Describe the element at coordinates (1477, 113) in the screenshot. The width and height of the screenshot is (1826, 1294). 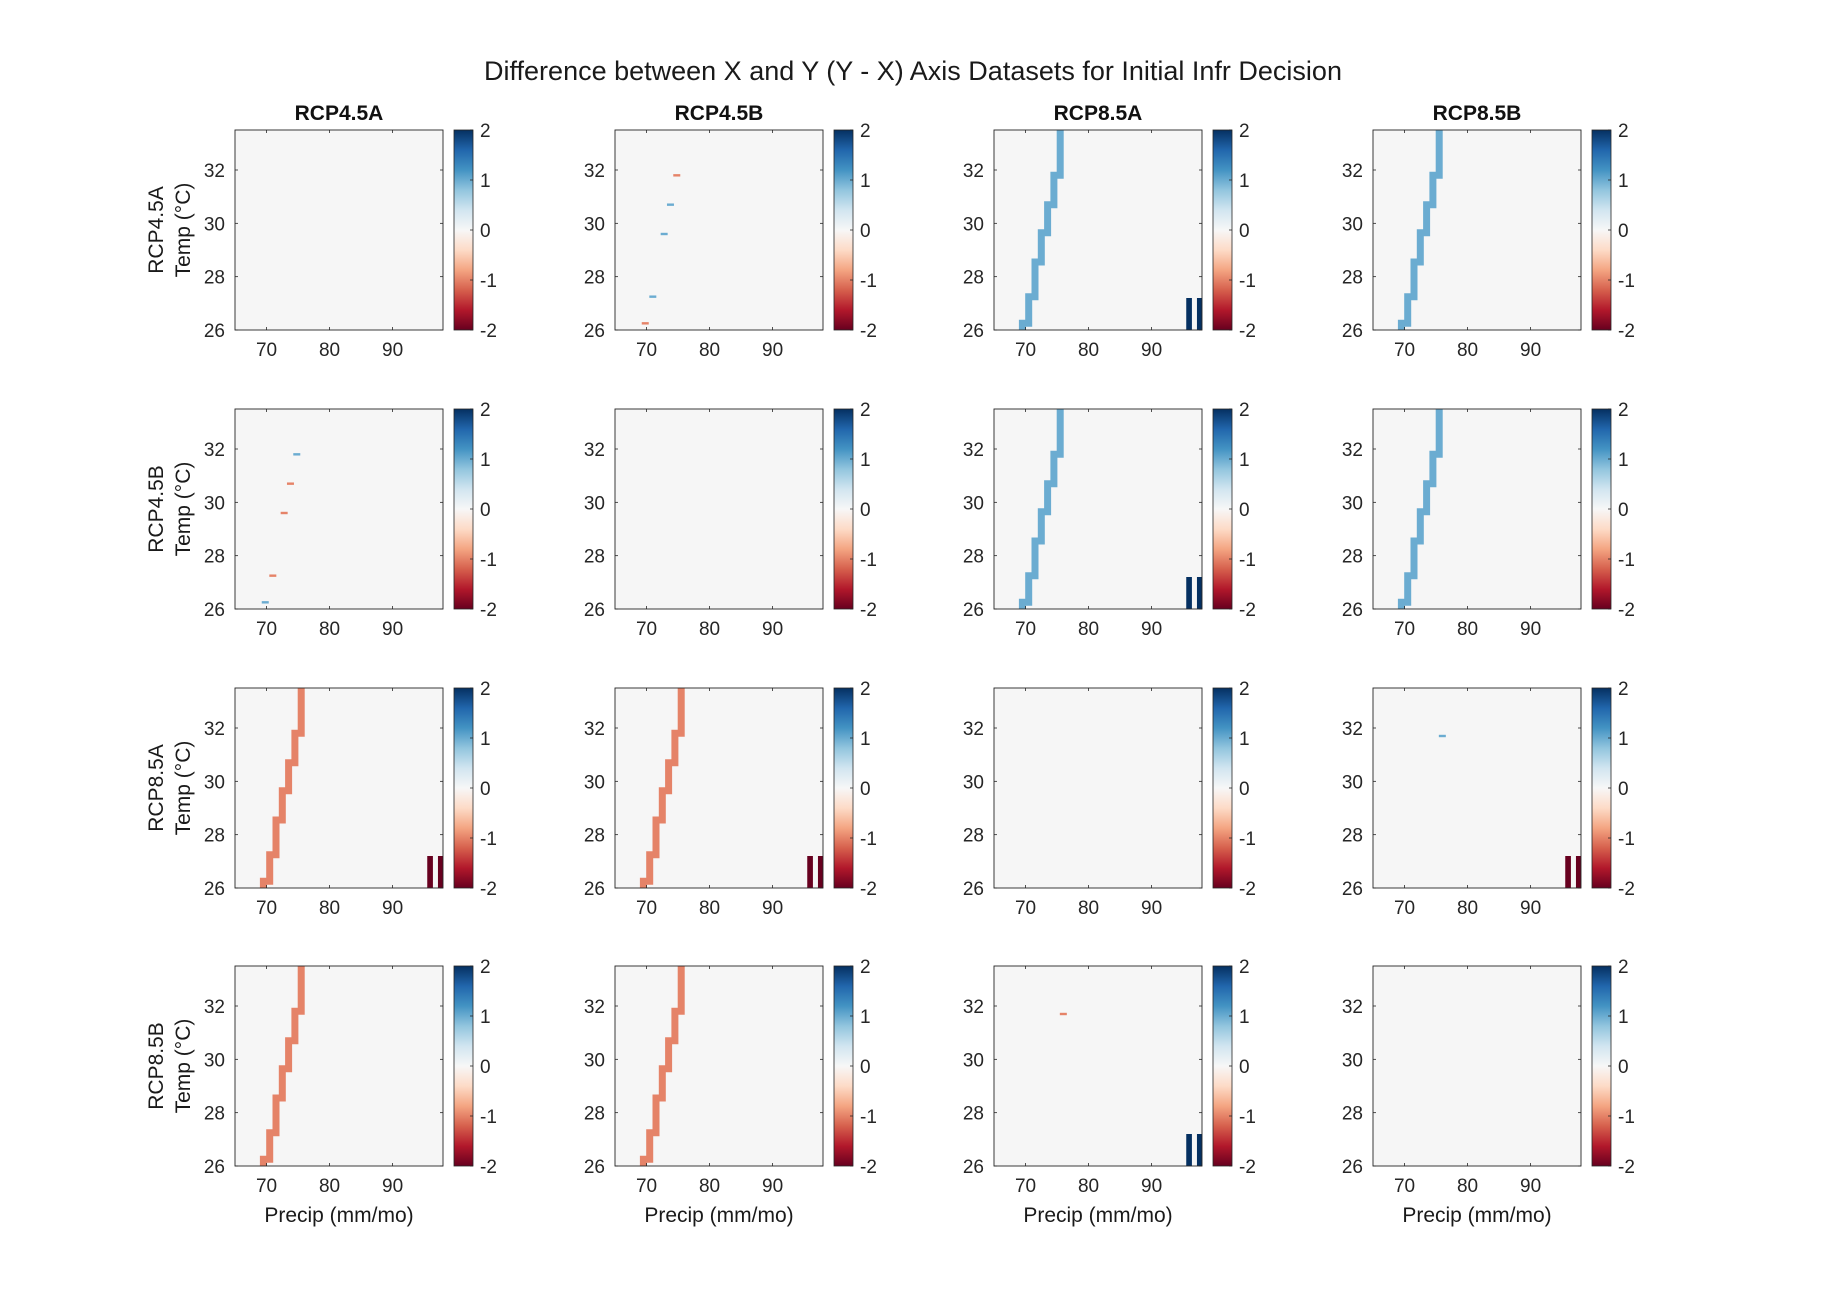
I see `column-header: RCP8.5B` at that location.